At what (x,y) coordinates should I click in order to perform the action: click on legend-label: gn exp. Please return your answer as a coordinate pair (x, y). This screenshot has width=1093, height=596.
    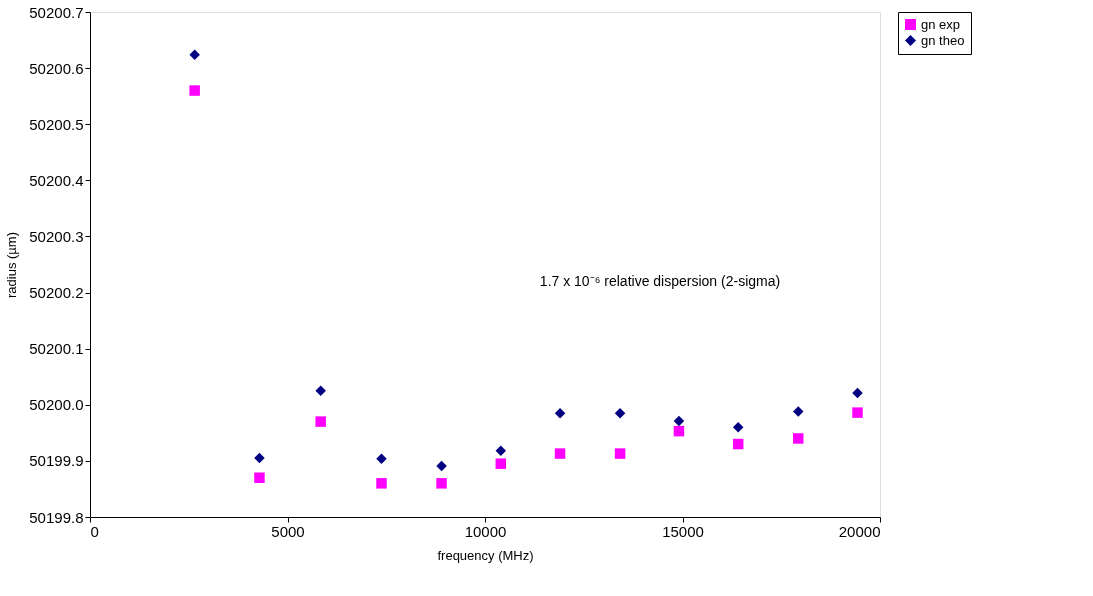
    Looking at the image, I should click on (941, 24).